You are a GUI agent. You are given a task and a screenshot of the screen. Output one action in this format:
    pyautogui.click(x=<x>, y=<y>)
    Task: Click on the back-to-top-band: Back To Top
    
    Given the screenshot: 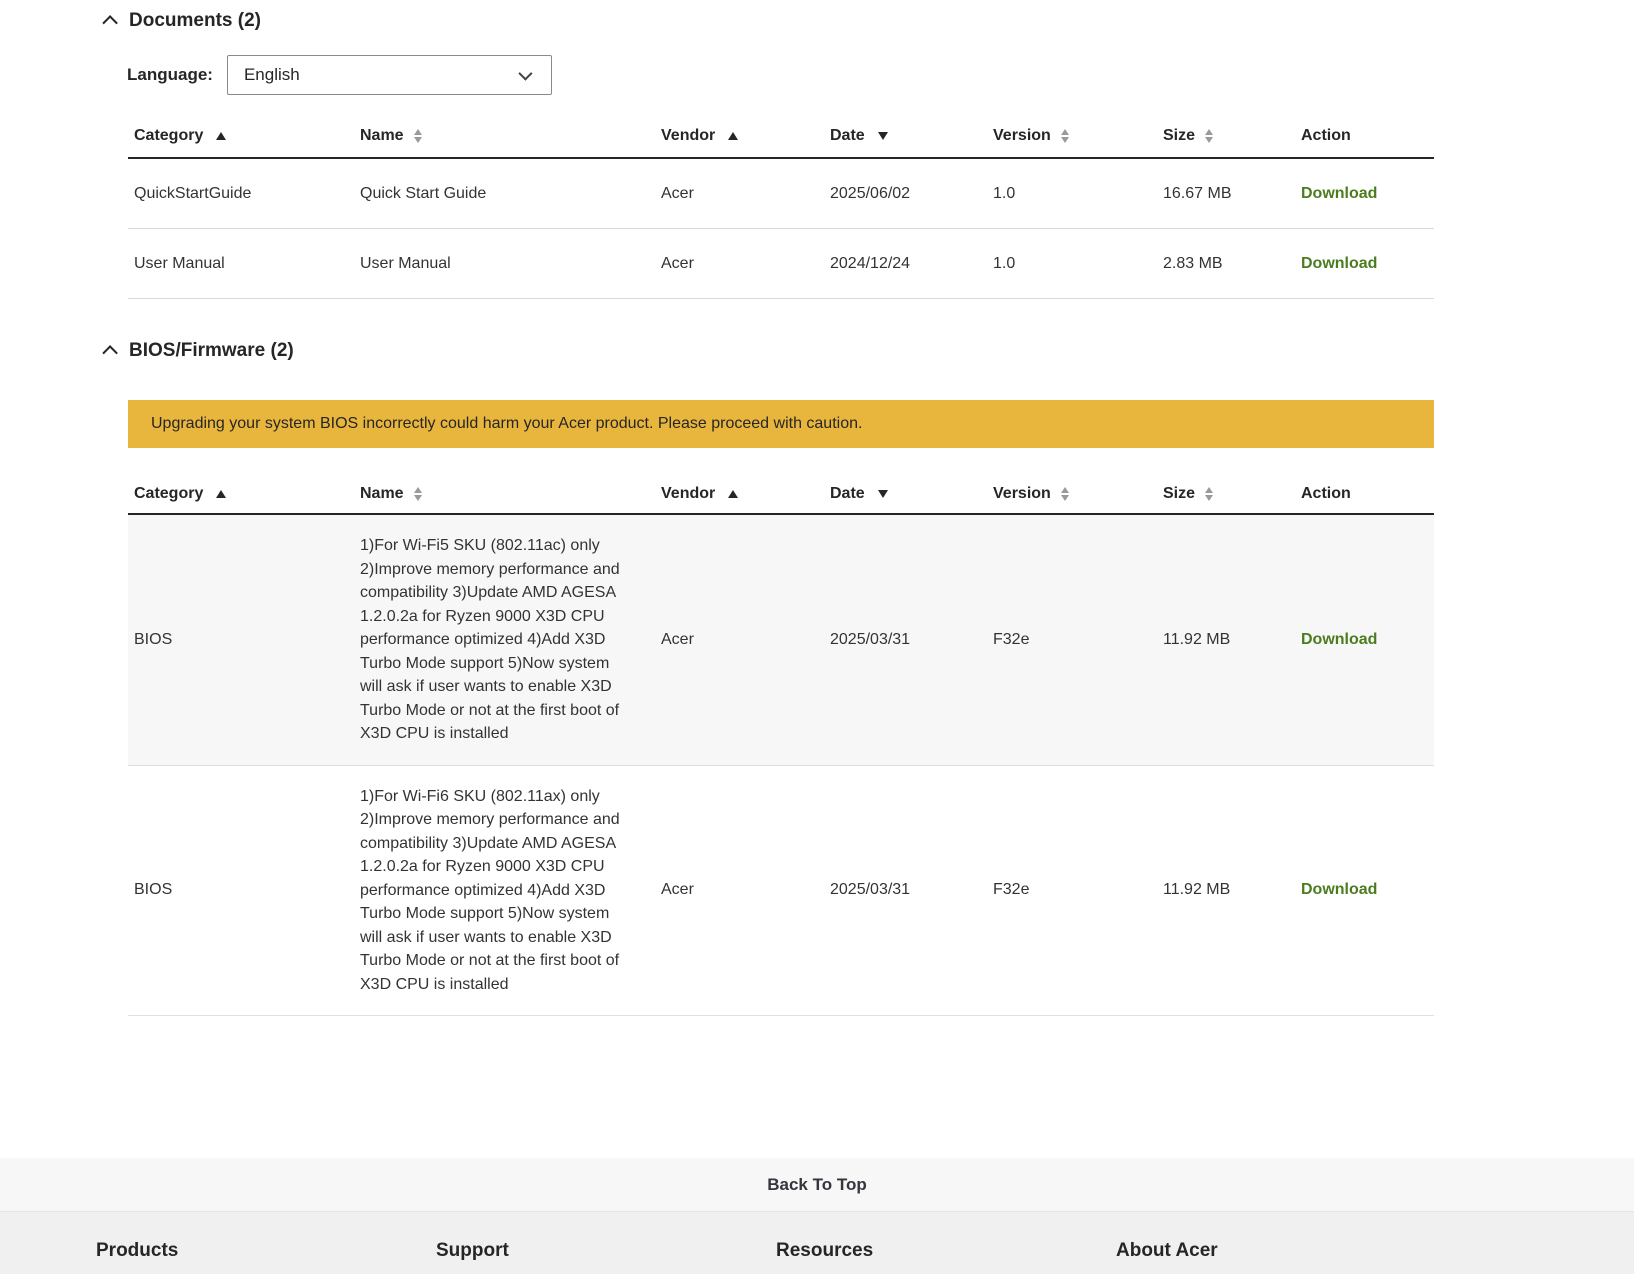 What is the action you would take?
    pyautogui.click(x=817, y=1185)
    